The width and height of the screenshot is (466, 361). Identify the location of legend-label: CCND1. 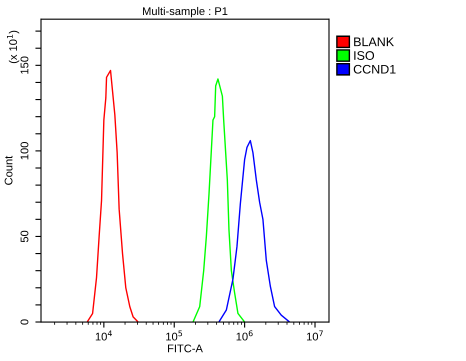
(375, 69).